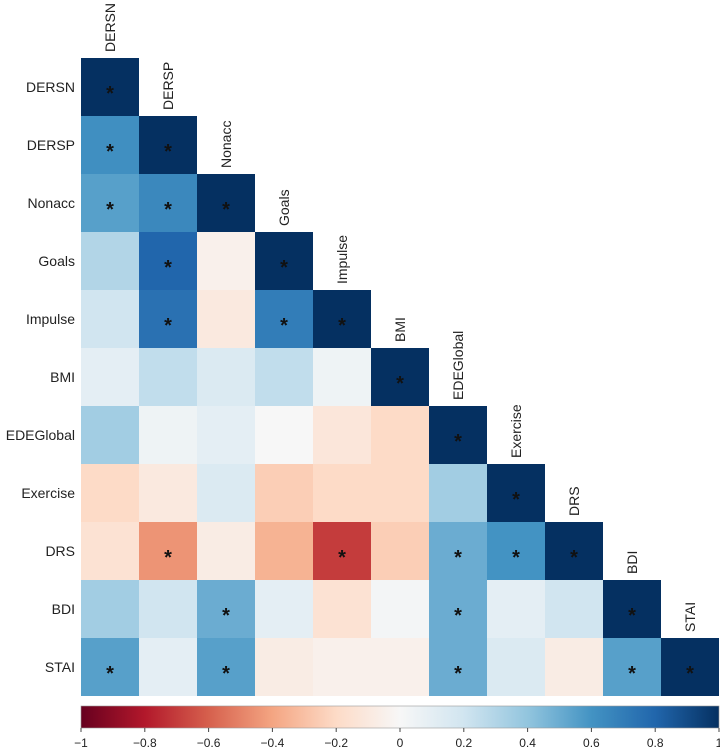 The width and height of the screenshot is (720, 750). Describe the element at coordinates (458, 493) in the screenshot. I see `cell-exercise-edeglobal` at that location.